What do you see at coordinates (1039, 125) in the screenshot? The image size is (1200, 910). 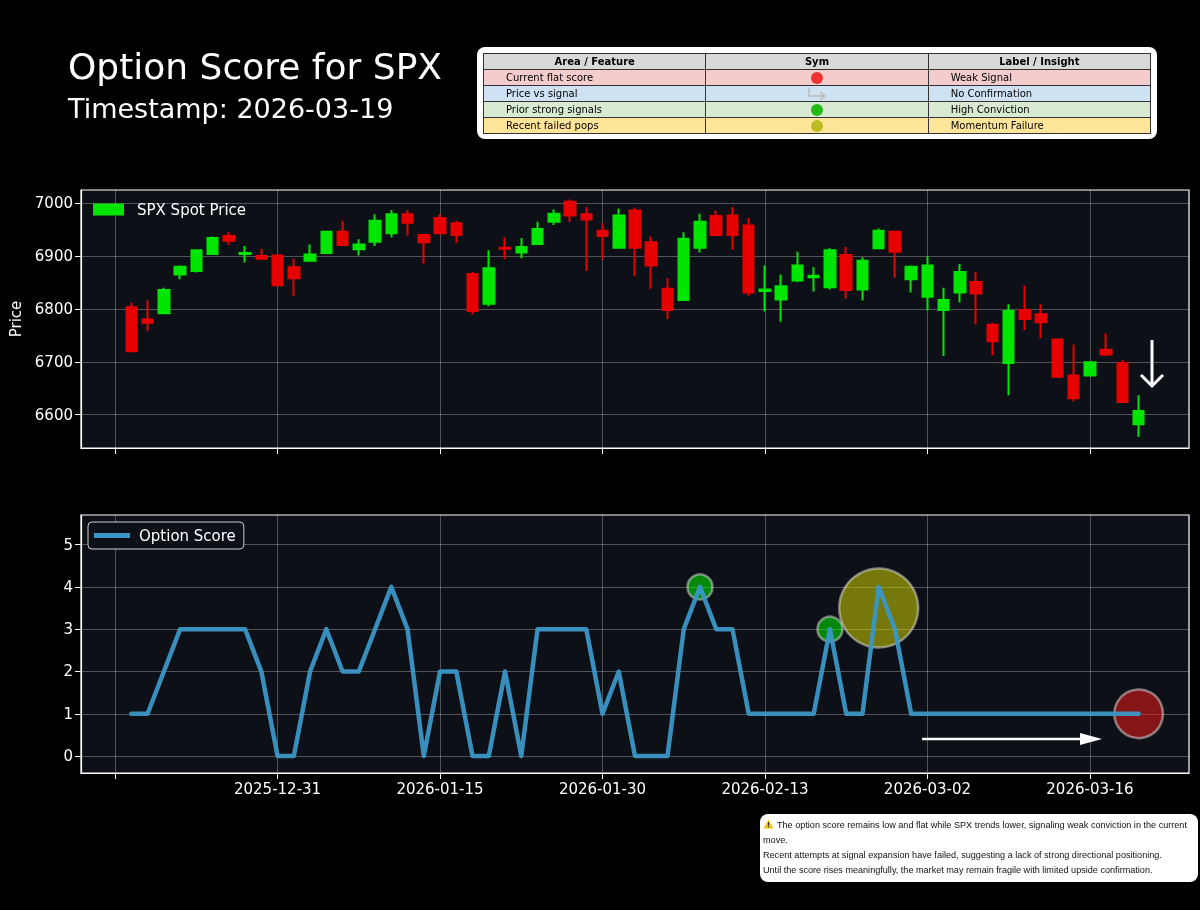 I see `text: Momentum Failure` at bounding box center [1039, 125].